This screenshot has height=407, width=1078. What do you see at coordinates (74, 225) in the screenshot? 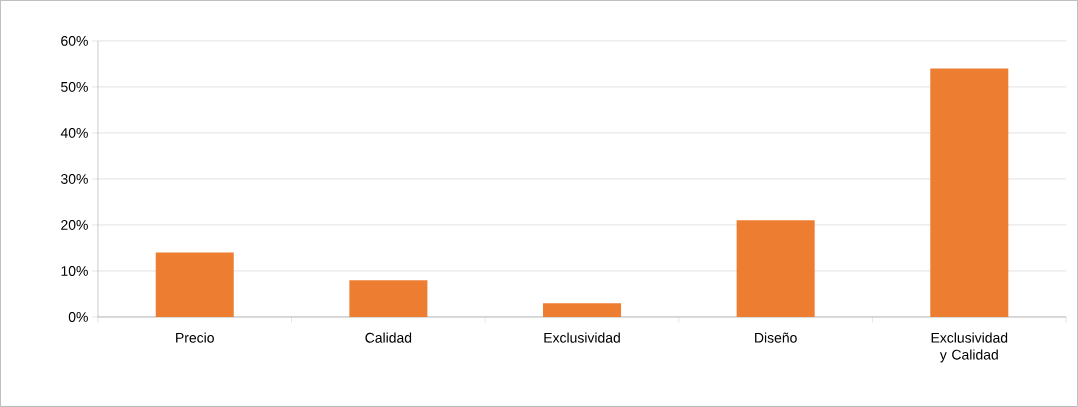
I see `y-tick-label: 20%` at bounding box center [74, 225].